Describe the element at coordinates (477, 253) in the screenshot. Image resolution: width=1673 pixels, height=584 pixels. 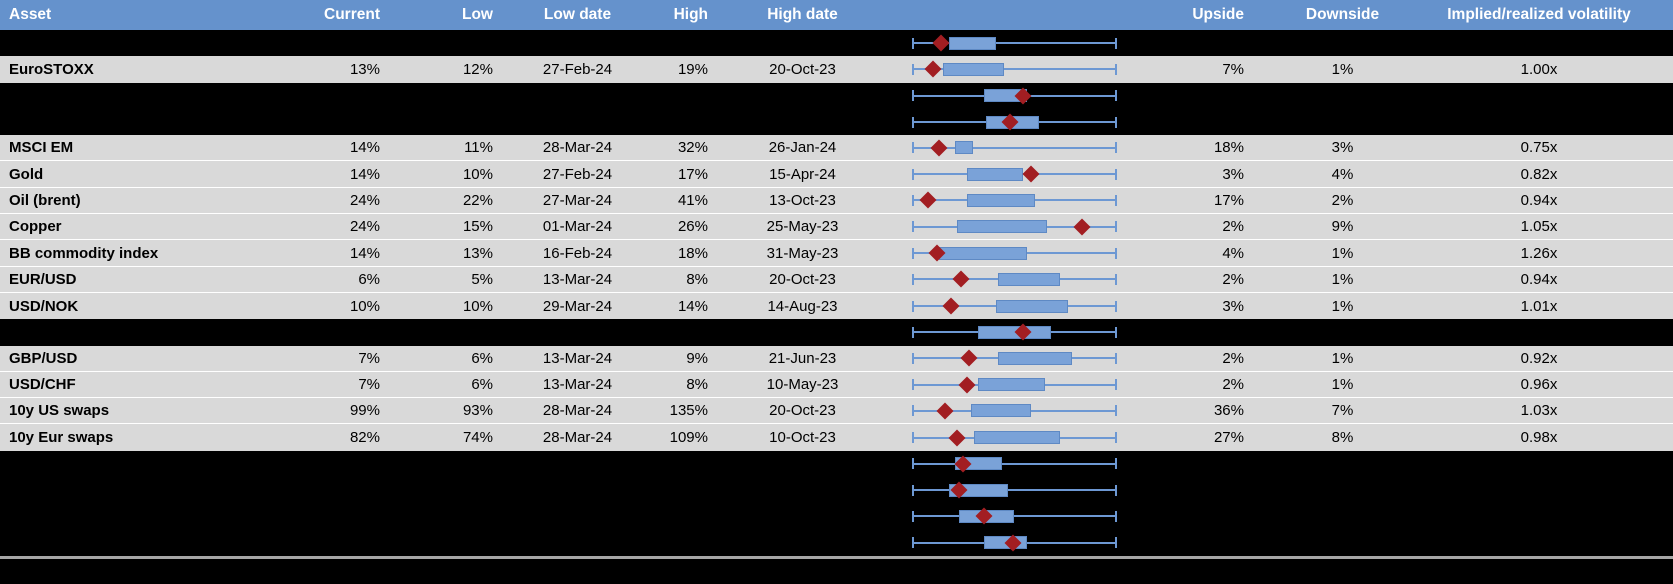
I see `cell-low: 13%` at that location.